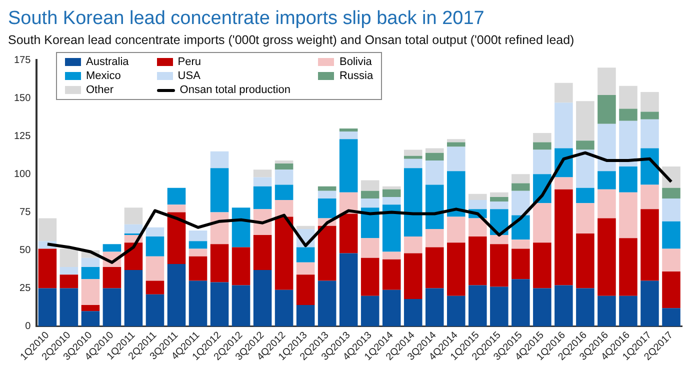 The image size is (698, 376). Describe the element at coordinates (28, 326) in the screenshot. I see `y-tick-label: 0` at that location.